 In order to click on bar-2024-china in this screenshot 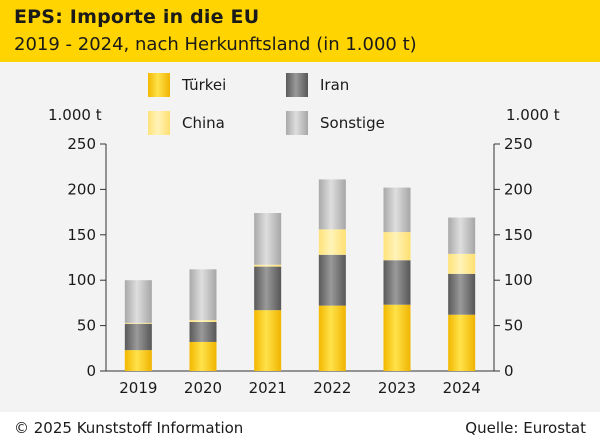, I will do `click(462, 263)`.